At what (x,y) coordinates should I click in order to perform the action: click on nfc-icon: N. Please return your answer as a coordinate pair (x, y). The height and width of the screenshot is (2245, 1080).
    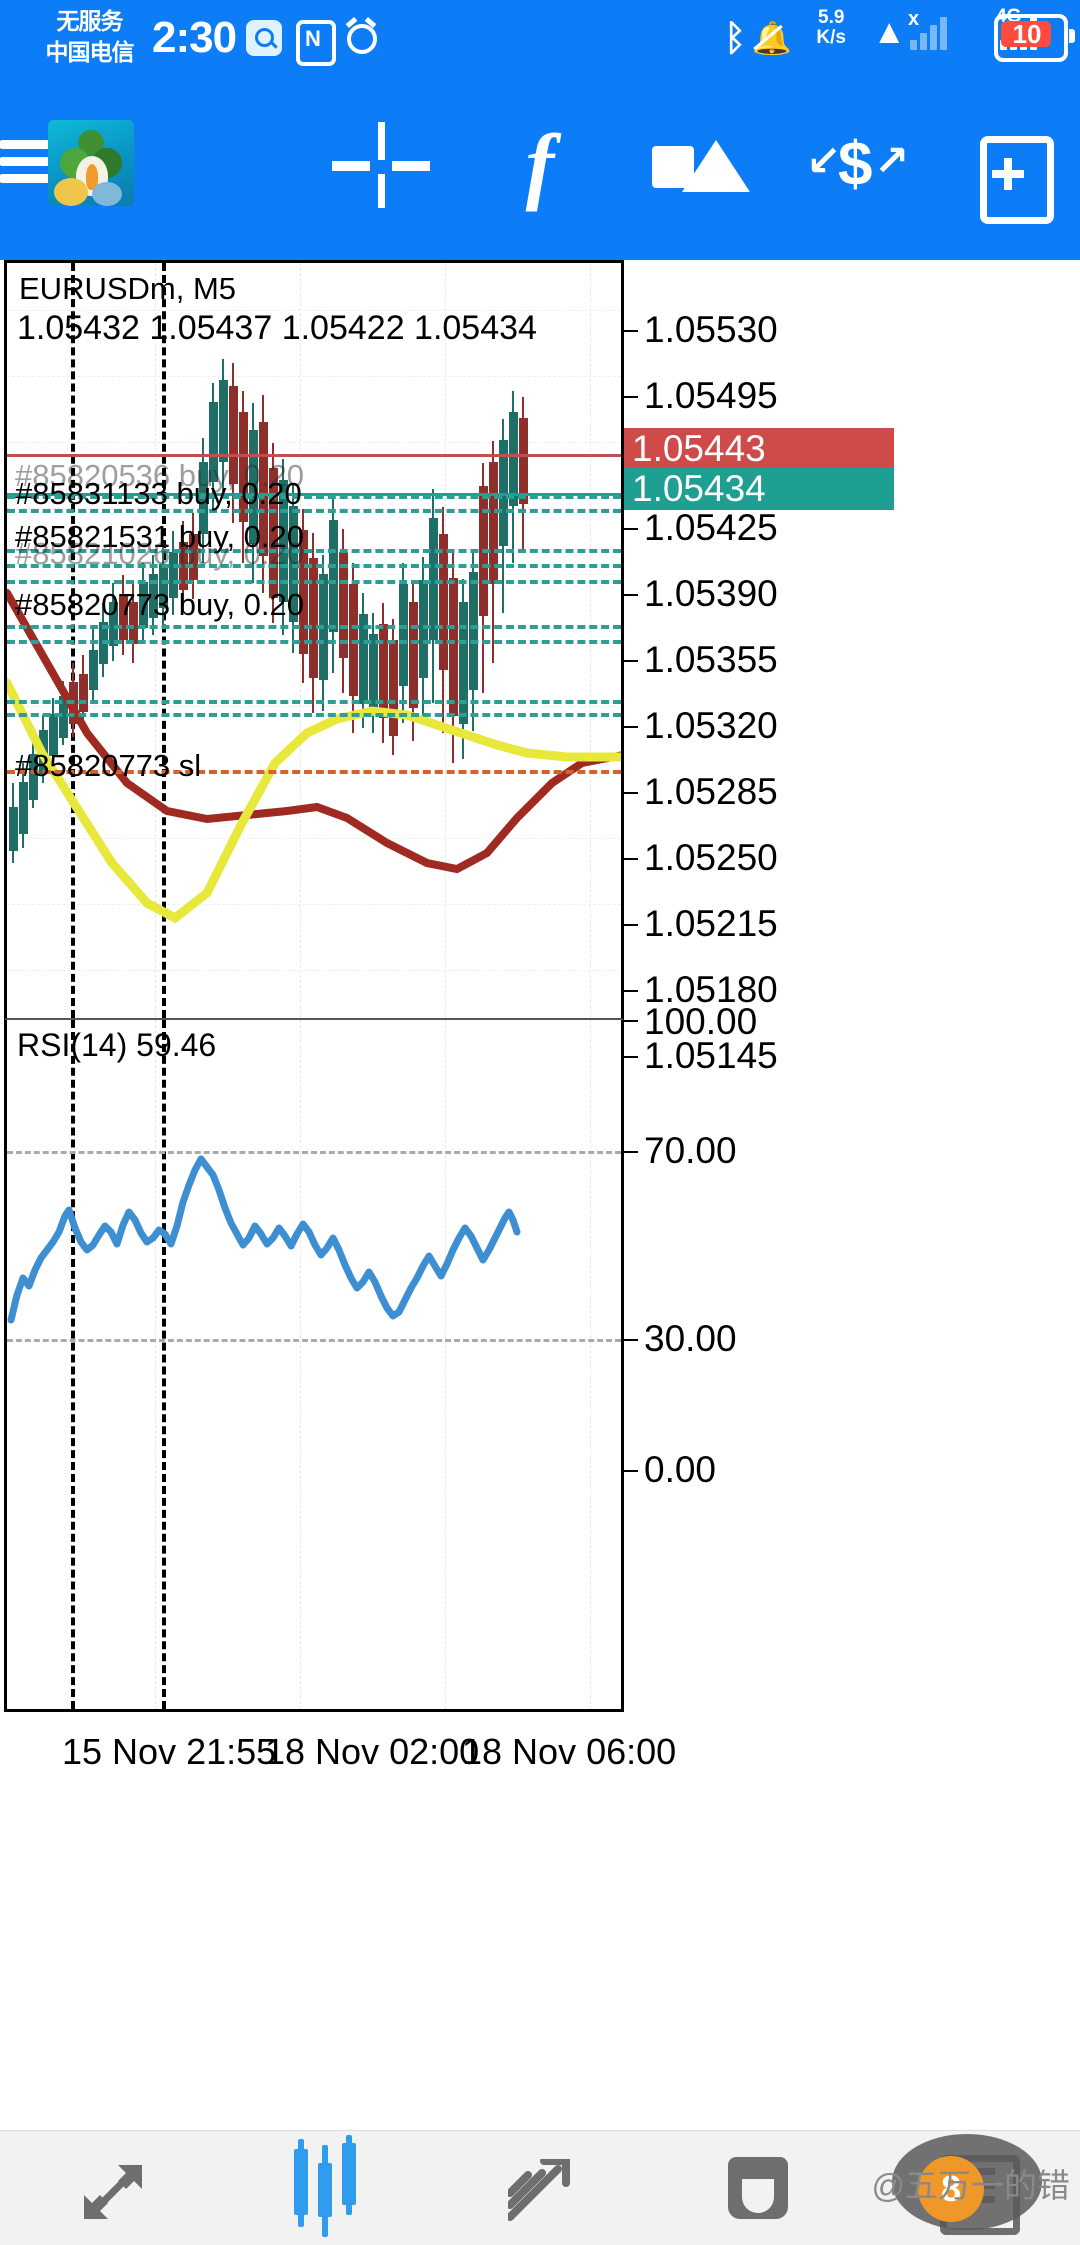
    Looking at the image, I should click on (316, 43).